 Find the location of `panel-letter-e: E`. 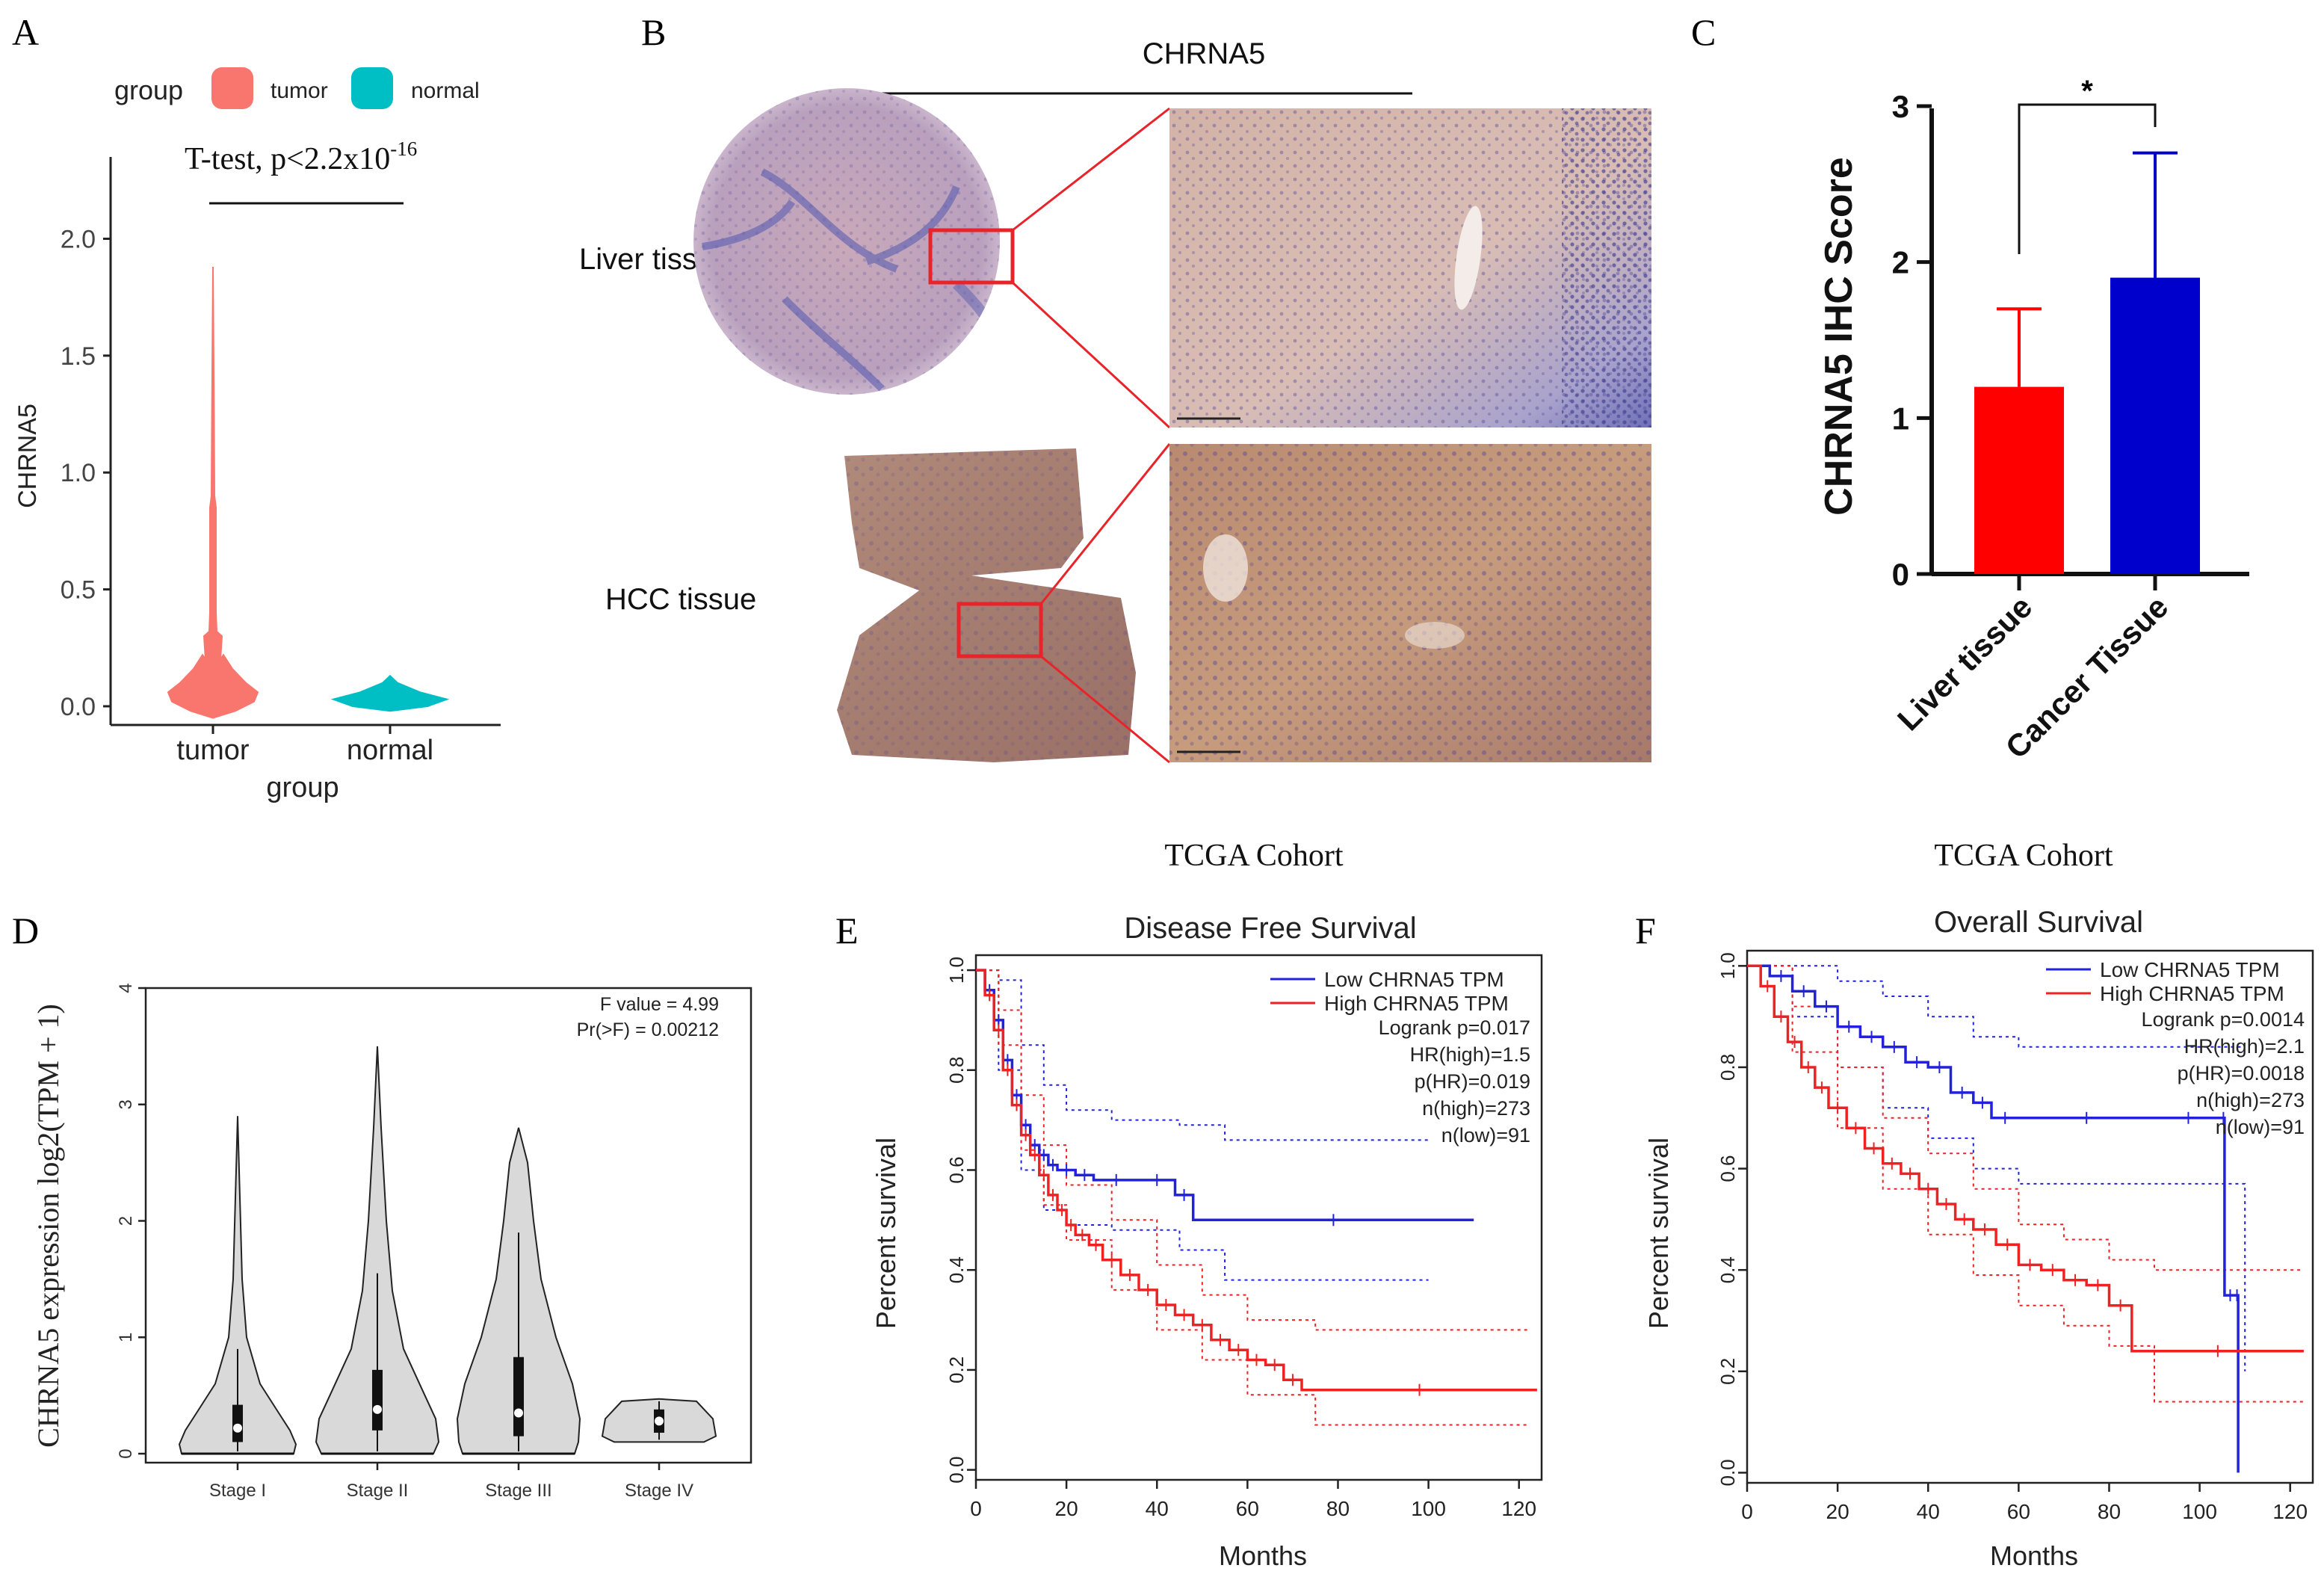

panel-letter-e: E is located at coordinates (847, 930).